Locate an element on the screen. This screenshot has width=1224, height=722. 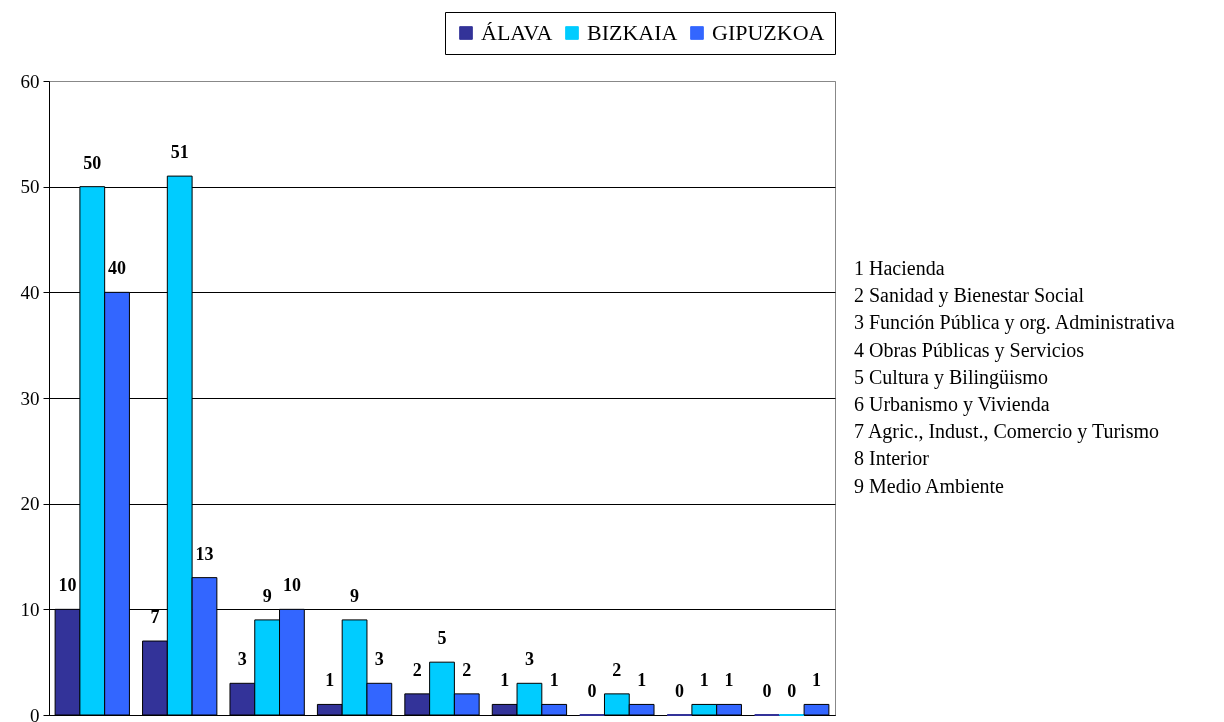
data-label: 50 is located at coordinates (92, 162).